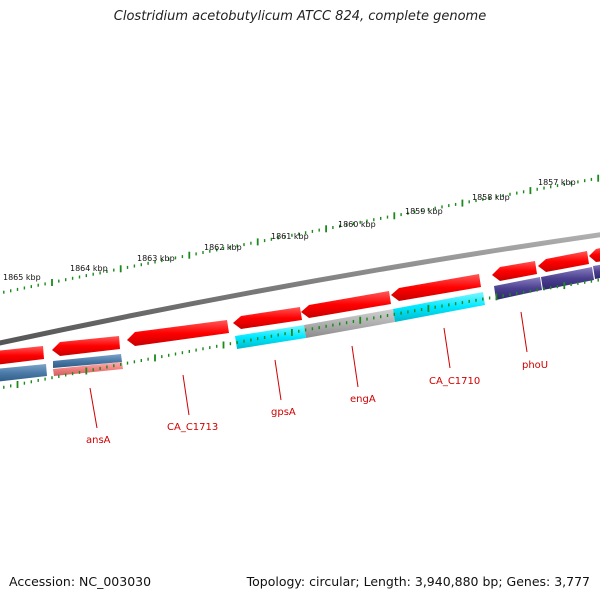 Image resolution: width=600 pixels, height=600 pixels. What do you see at coordinates (557, 182) in the screenshot?
I see `tick-label: 1857 kbp` at bounding box center [557, 182].